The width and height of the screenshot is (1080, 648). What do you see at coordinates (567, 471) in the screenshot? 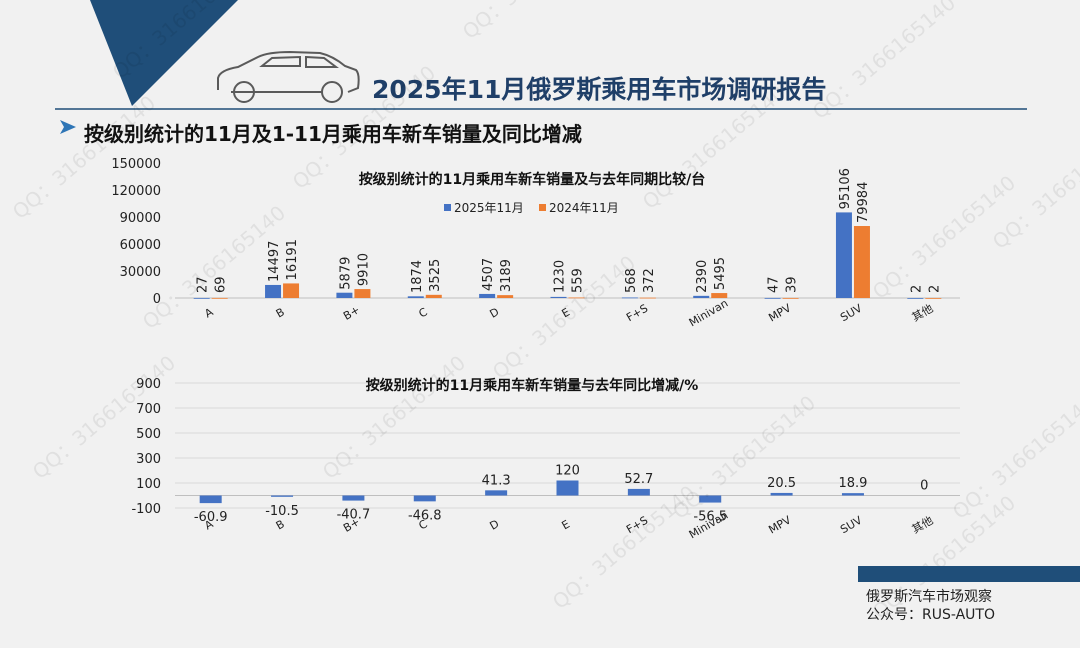
I see `data-label: 120` at bounding box center [567, 471].